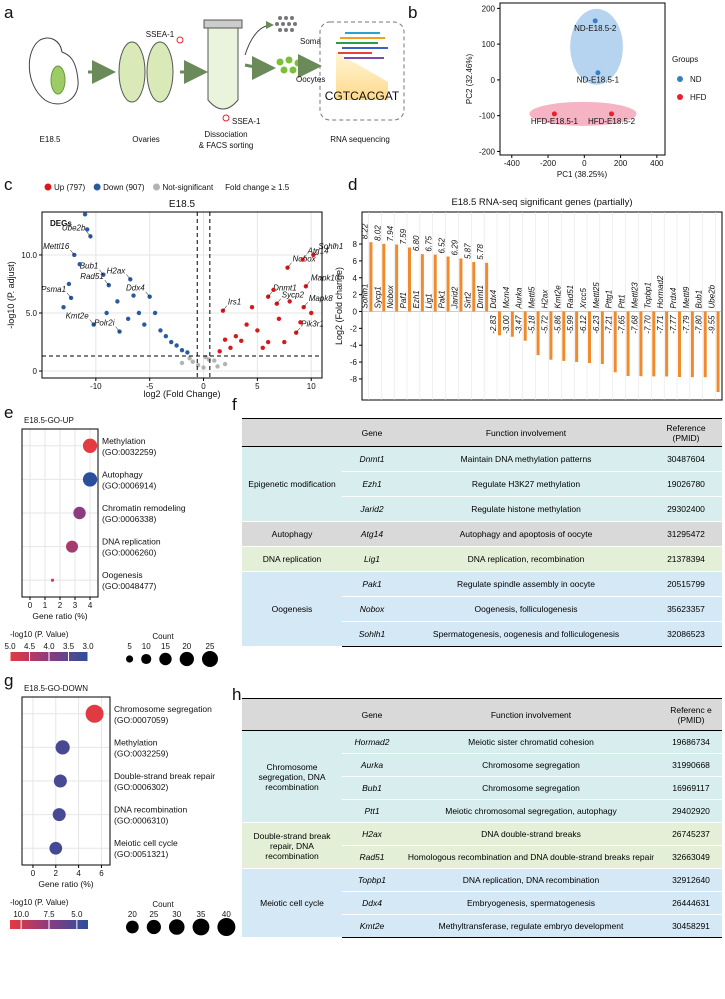 Image resolution: width=725 pixels, height=999 pixels. I want to click on value-label: 6.75, so click(429, 243).